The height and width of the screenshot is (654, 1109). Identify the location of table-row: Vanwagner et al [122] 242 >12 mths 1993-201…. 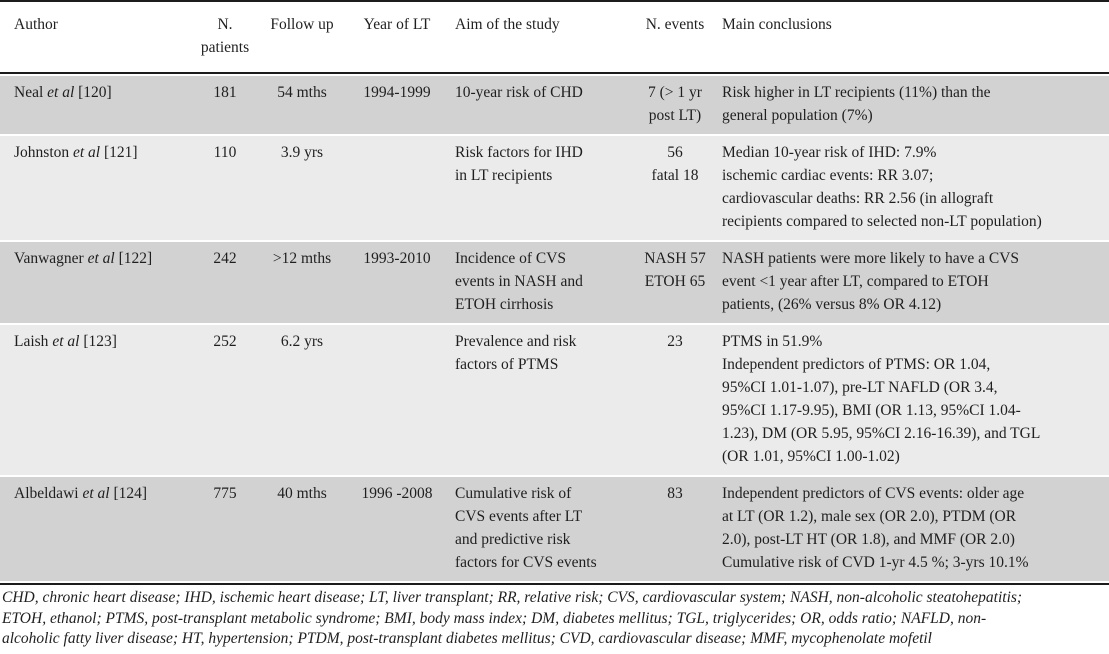
(554, 282).